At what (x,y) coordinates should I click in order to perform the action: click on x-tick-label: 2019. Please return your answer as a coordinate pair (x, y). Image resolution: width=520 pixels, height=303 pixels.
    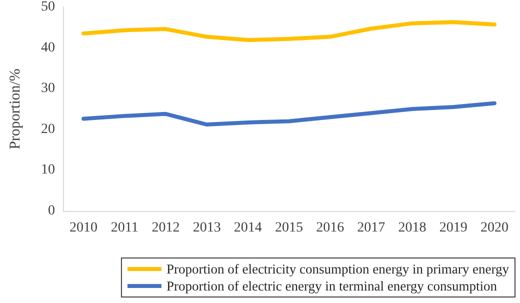
    Looking at the image, I should click on (453, 228).